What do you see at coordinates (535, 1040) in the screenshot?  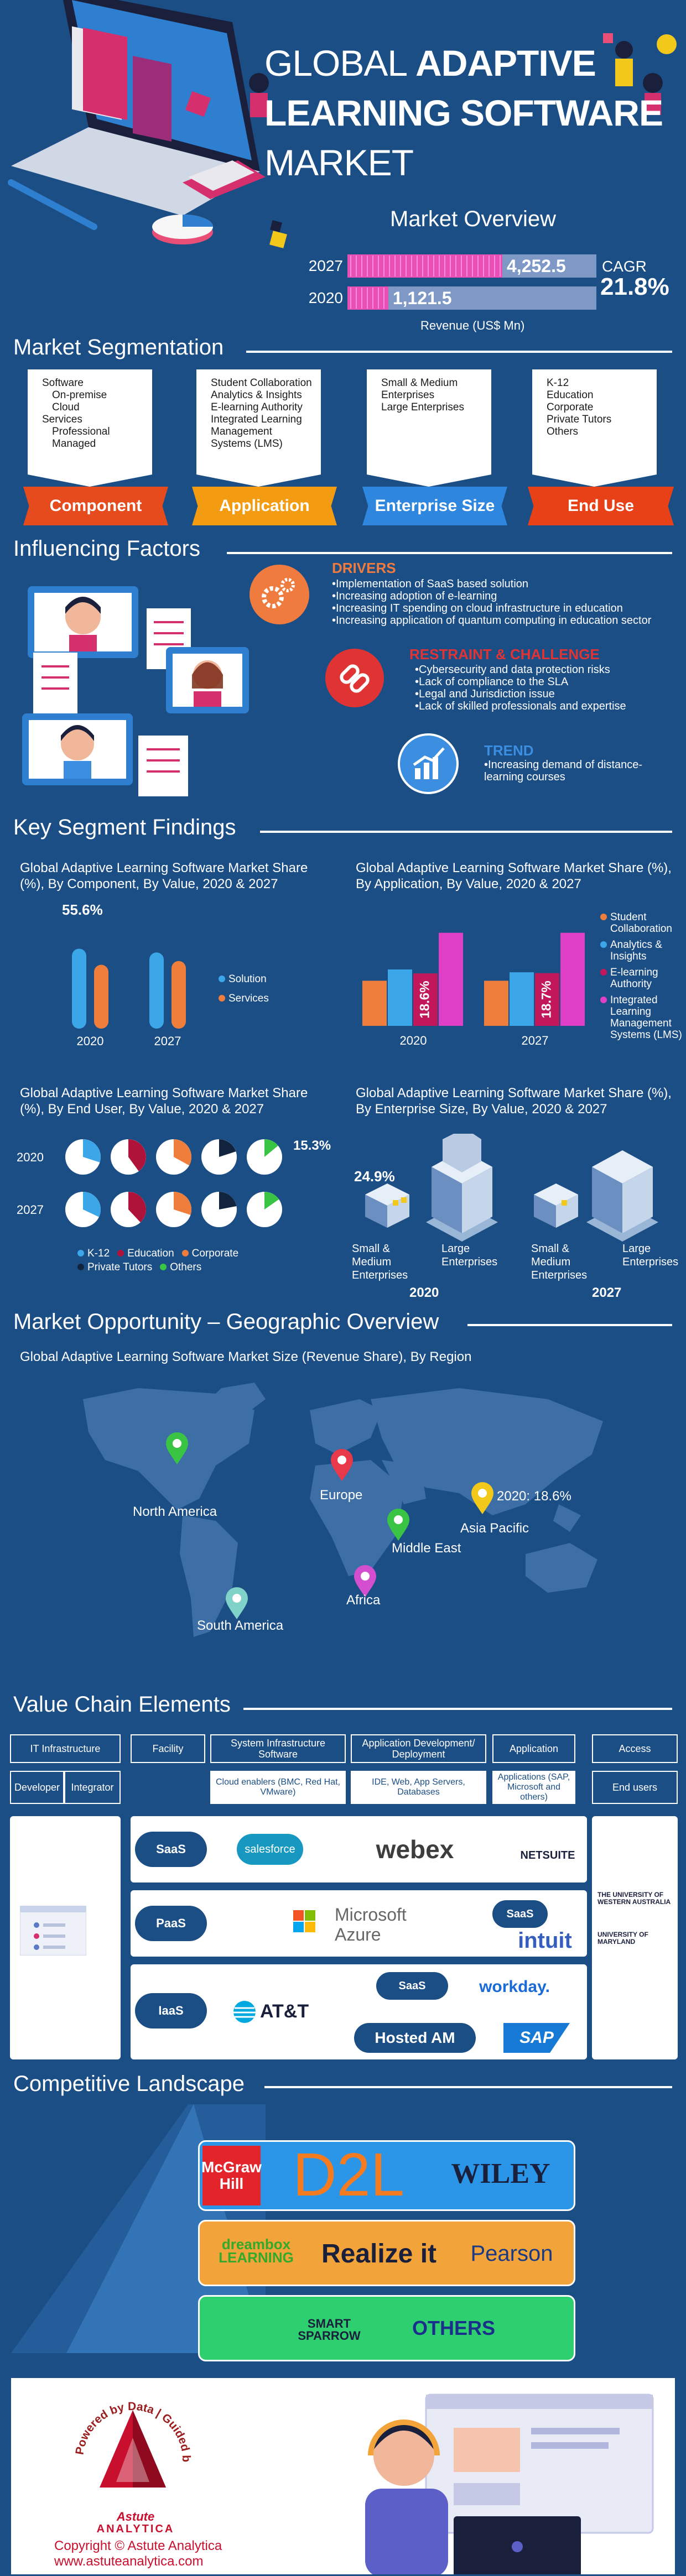 I see `application-x-label: 2027` at bounding box center [535, 1040].